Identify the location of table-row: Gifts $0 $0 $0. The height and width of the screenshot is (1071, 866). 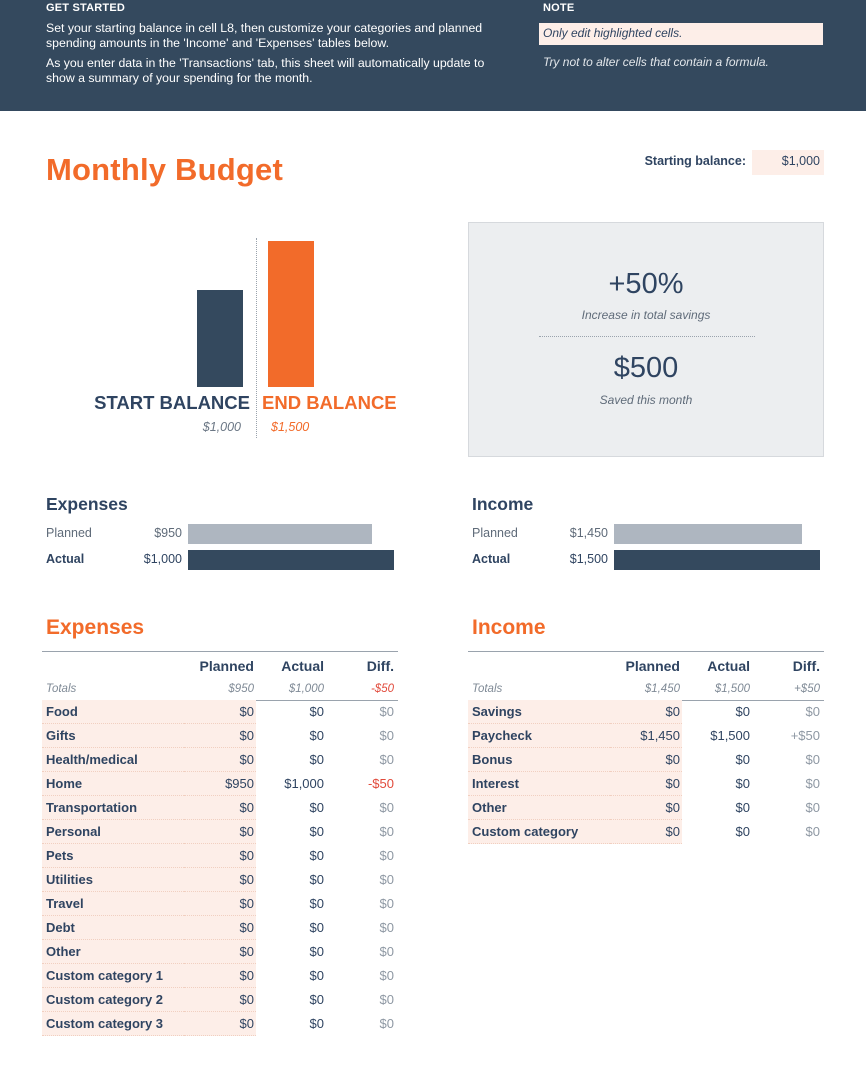
(220, 736).